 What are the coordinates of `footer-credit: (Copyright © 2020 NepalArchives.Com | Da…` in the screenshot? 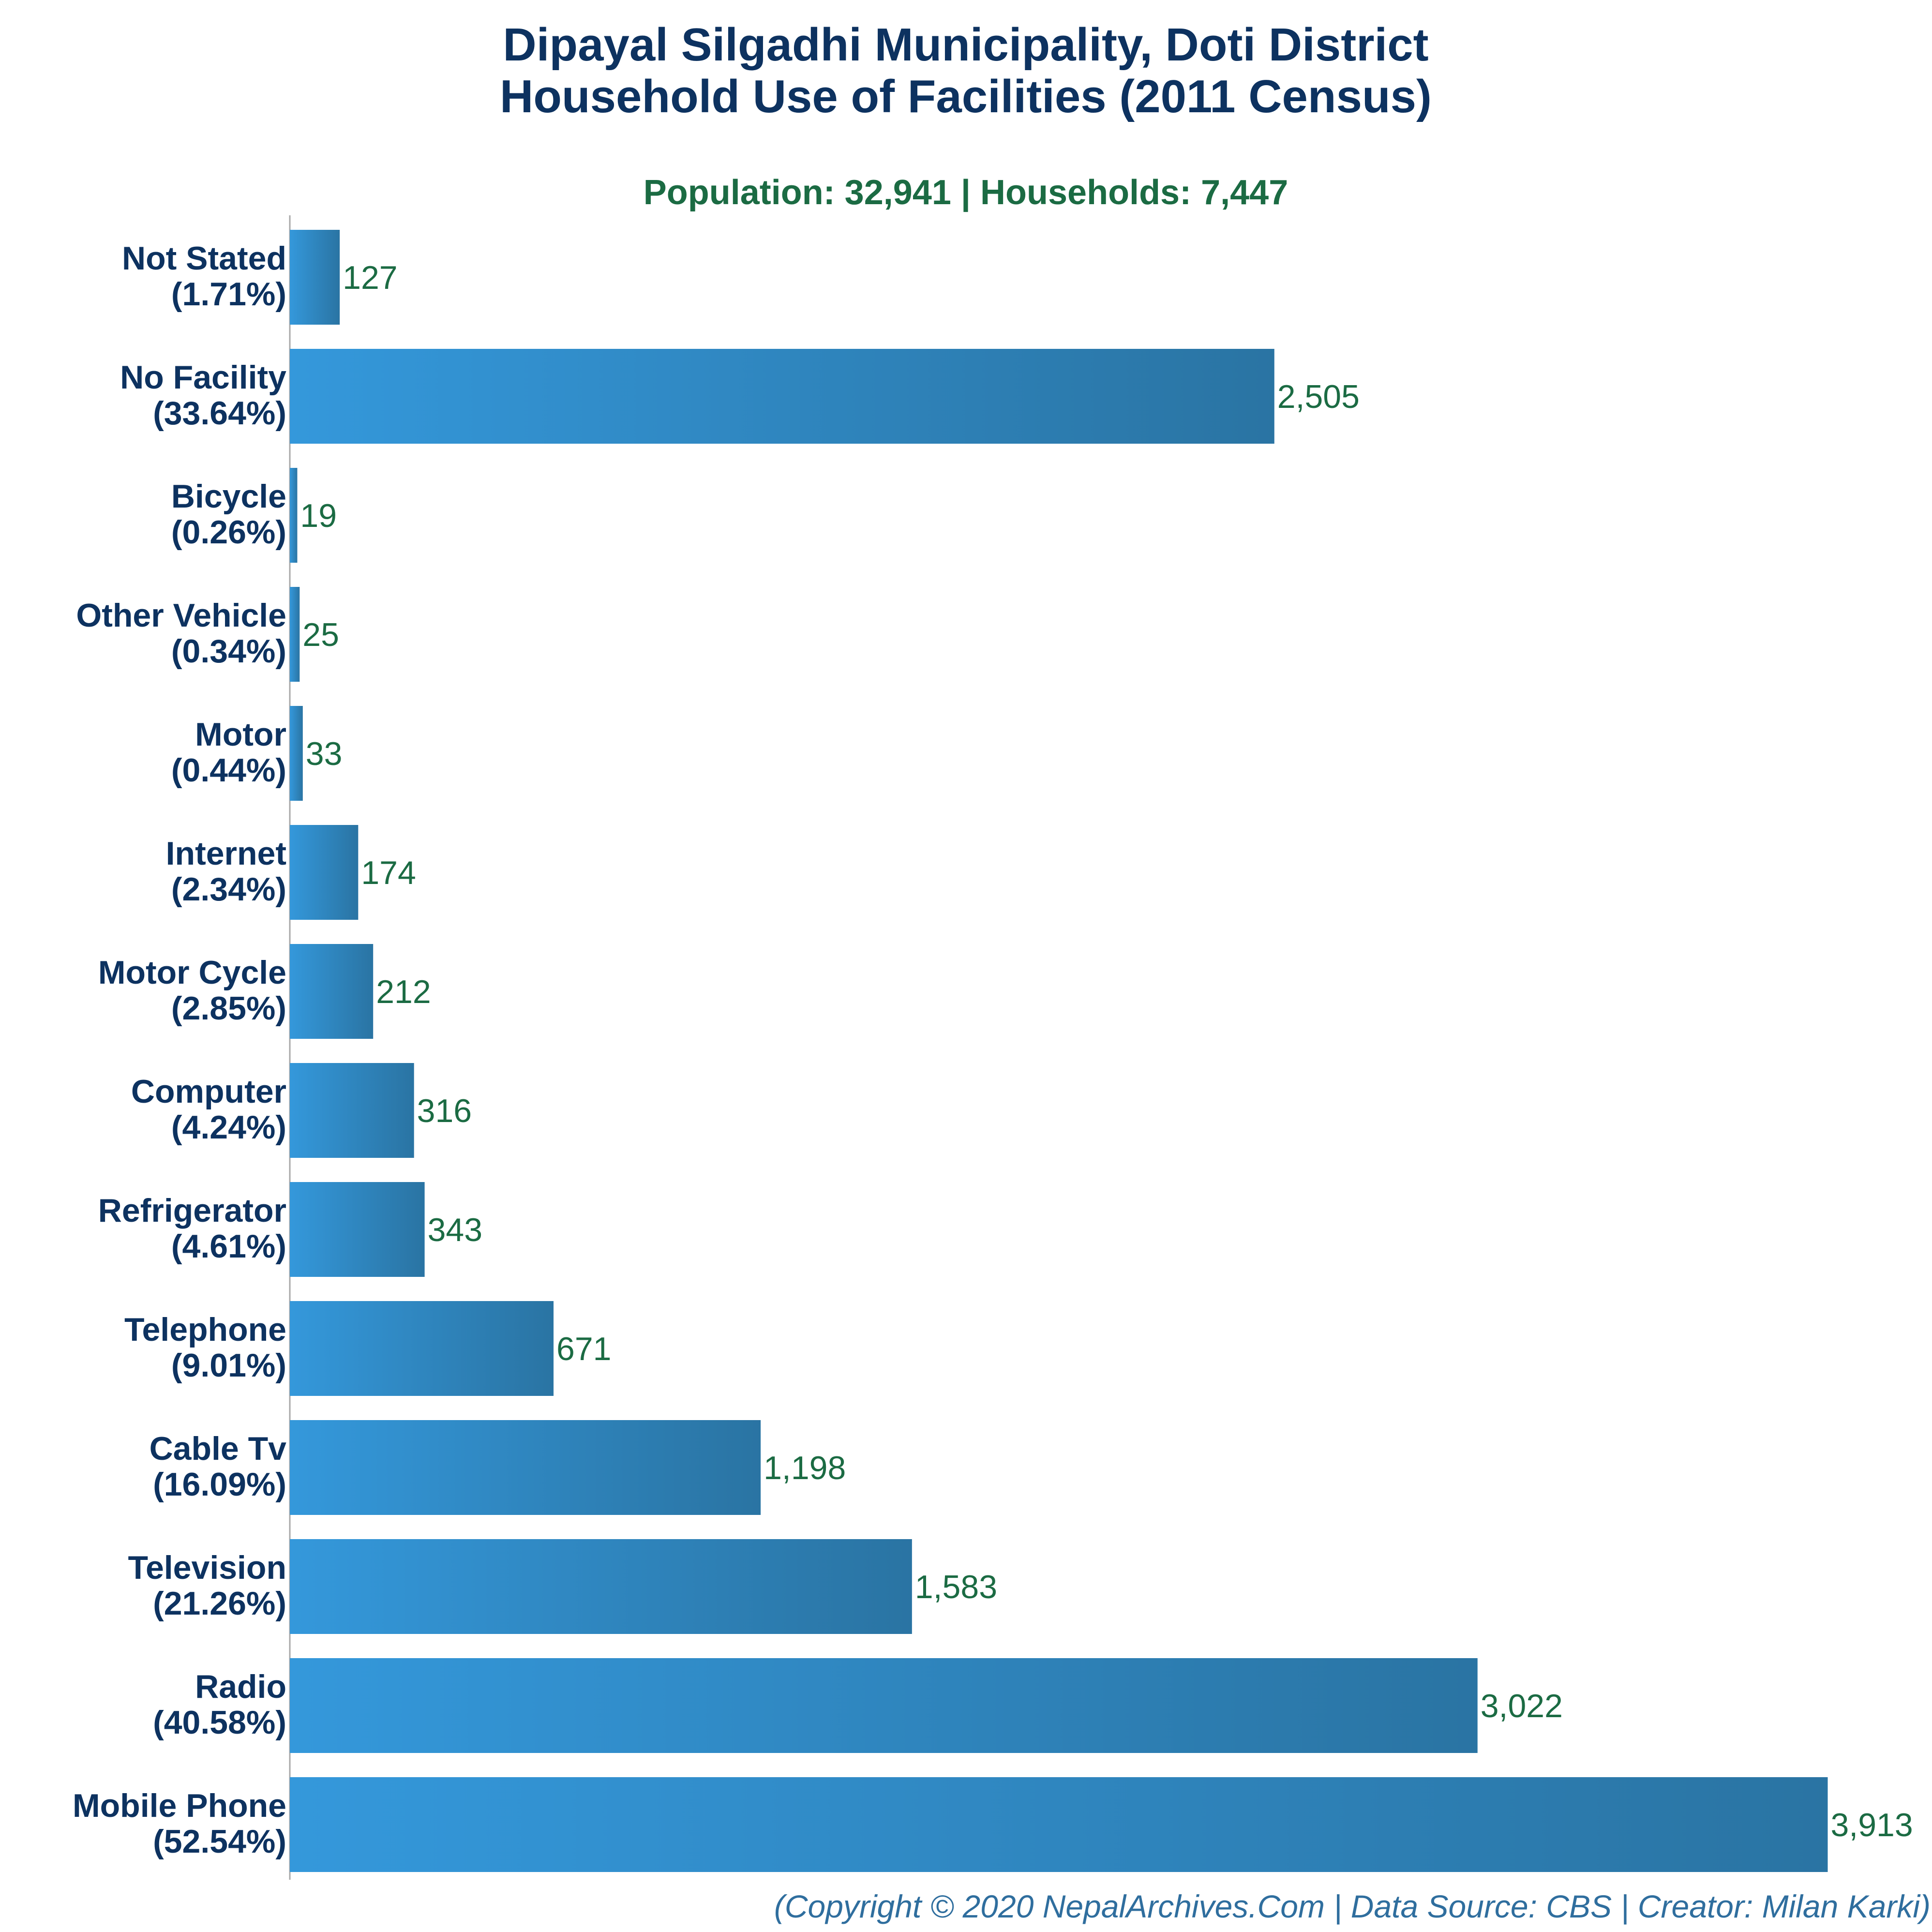 It's located at (1352, 1906).